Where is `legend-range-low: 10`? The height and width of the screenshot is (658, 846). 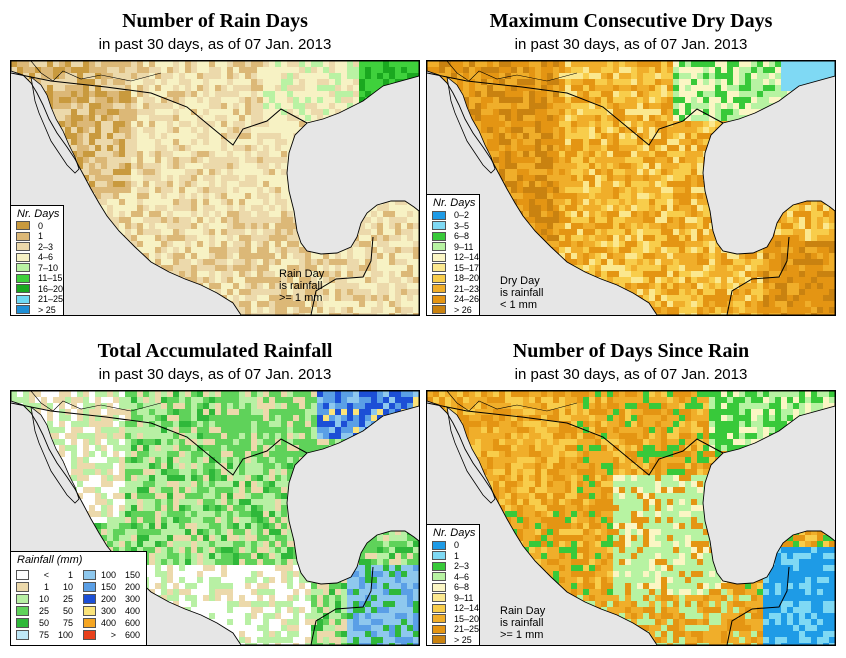
legend-range-low: 10 is located at coordinates (43, 599).